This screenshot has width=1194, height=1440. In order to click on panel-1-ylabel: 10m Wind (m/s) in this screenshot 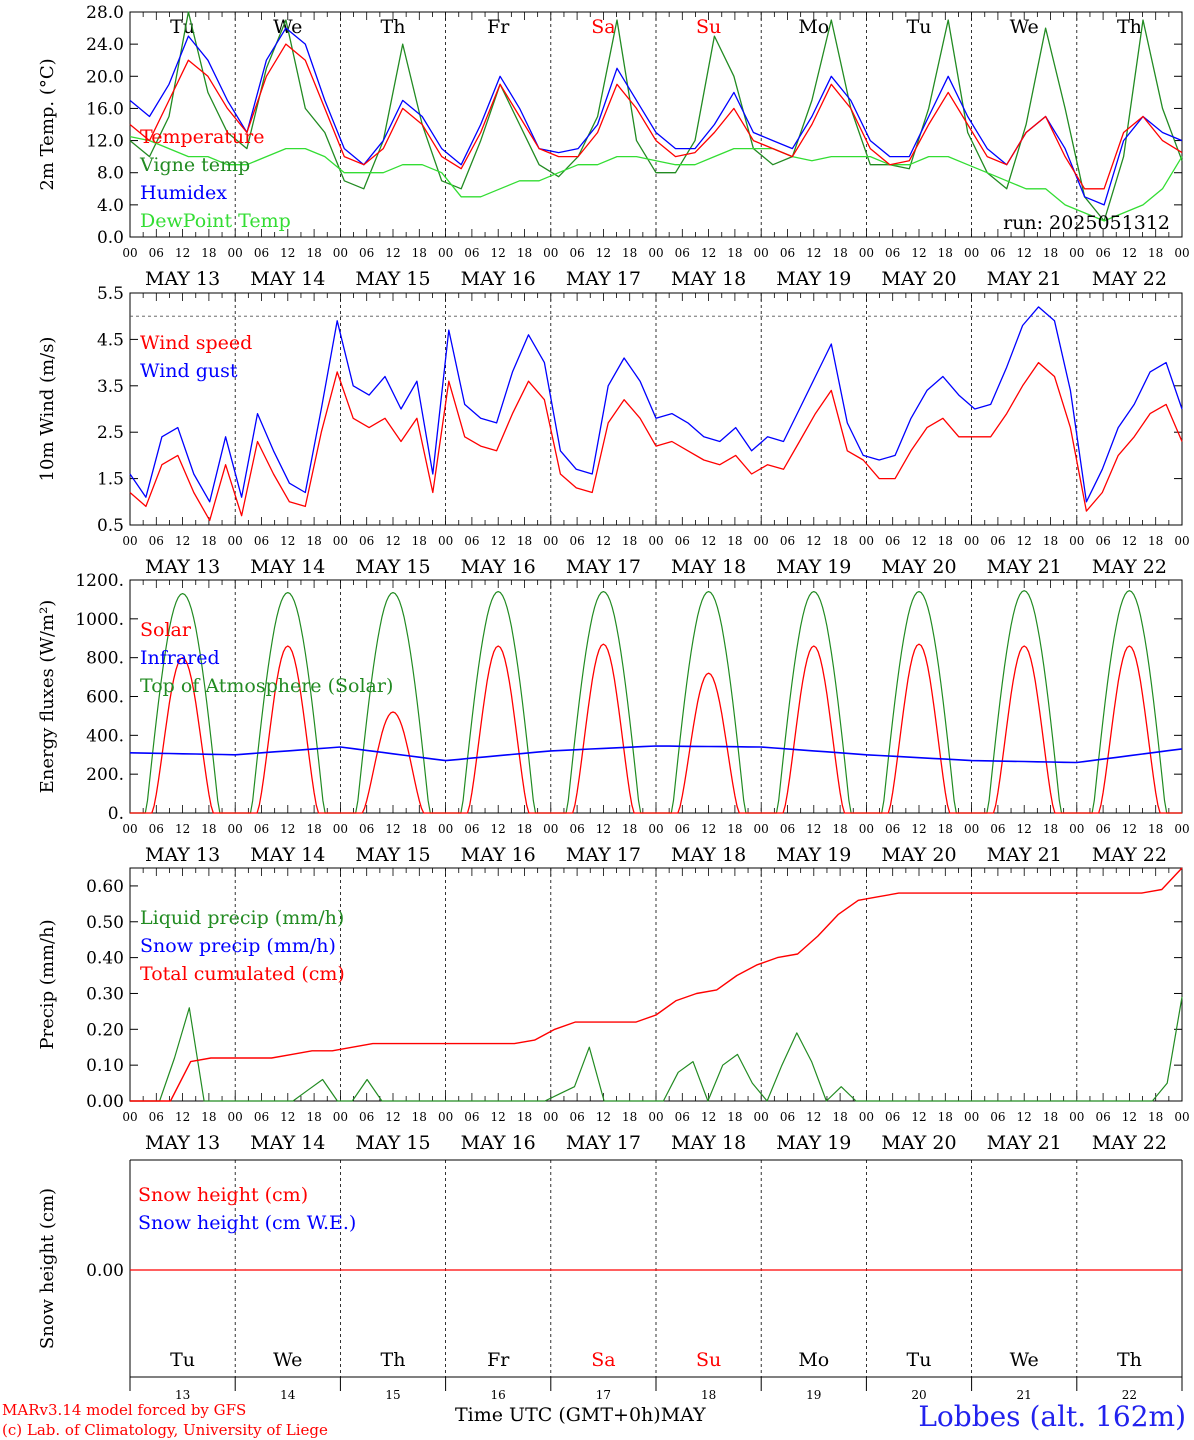, I will do `click(47, 409)`.